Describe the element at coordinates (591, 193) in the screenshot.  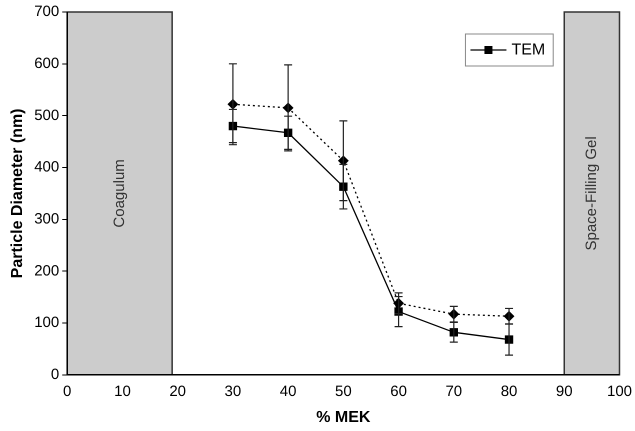
I see `band-label: Space-Filling Gel` at that location.